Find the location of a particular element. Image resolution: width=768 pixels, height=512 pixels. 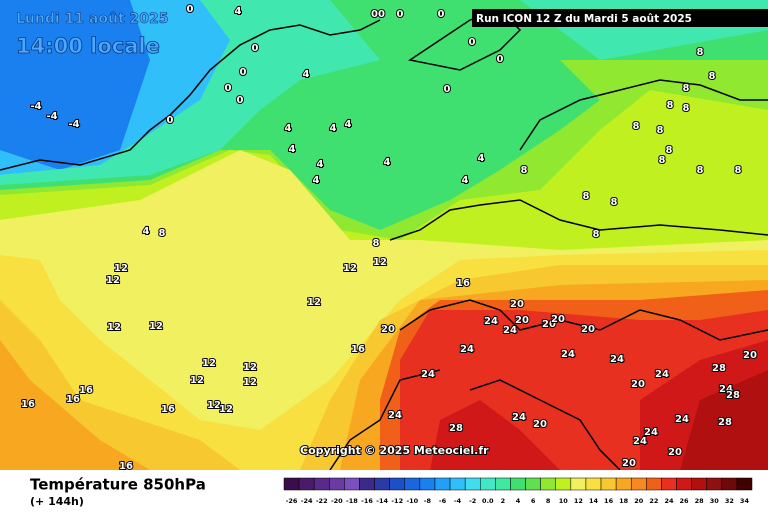

footer-title: Température 850hPa is located at coordinates (118, 485).